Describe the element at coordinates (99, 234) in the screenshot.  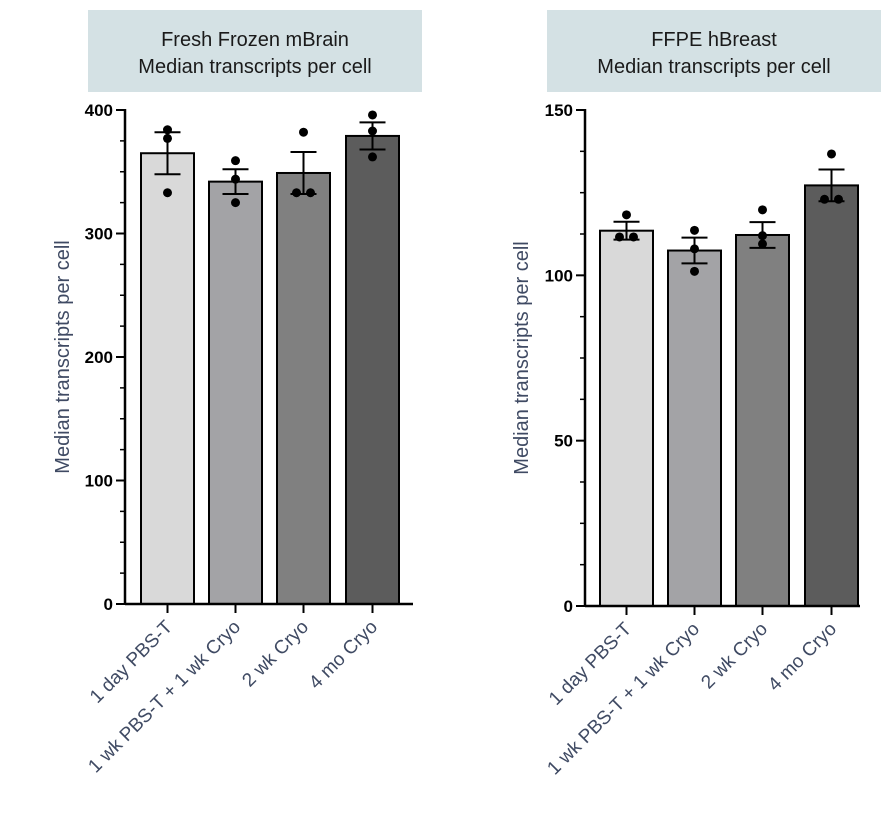
I see `y-tick-label: 300` at that location.